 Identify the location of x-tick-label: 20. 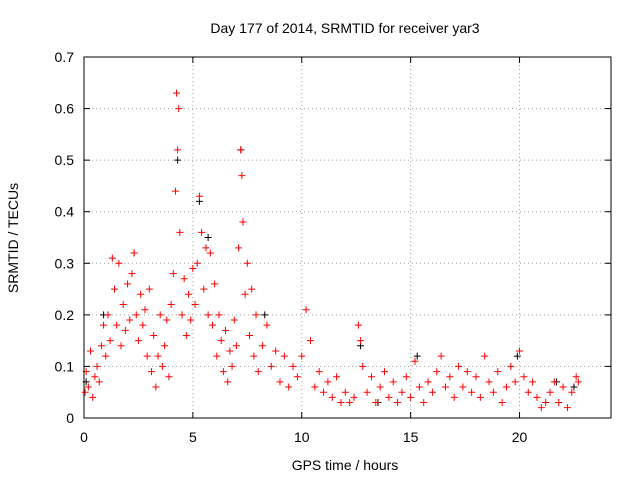
(520, 437).